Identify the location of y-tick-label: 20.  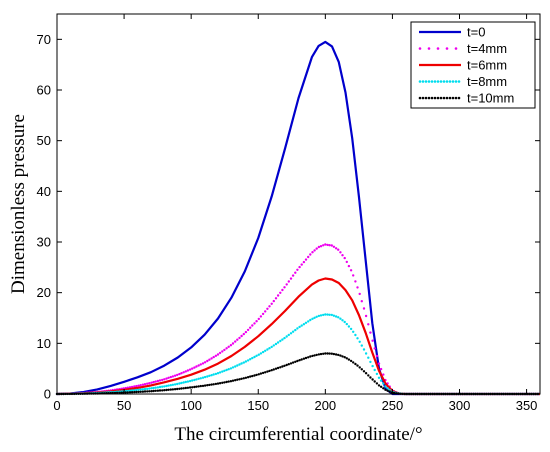
(44, 292).